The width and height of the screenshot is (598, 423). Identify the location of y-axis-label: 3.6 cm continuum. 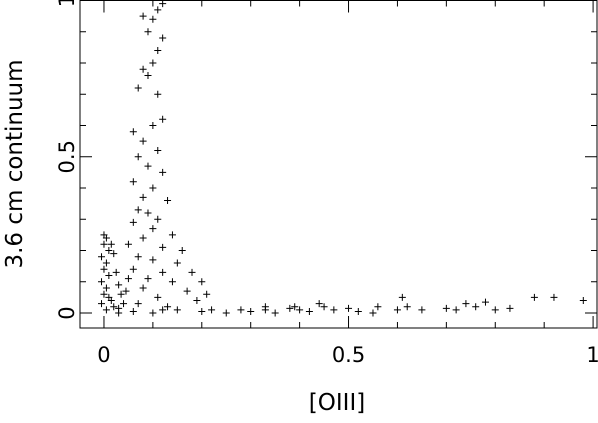
(15, 163).